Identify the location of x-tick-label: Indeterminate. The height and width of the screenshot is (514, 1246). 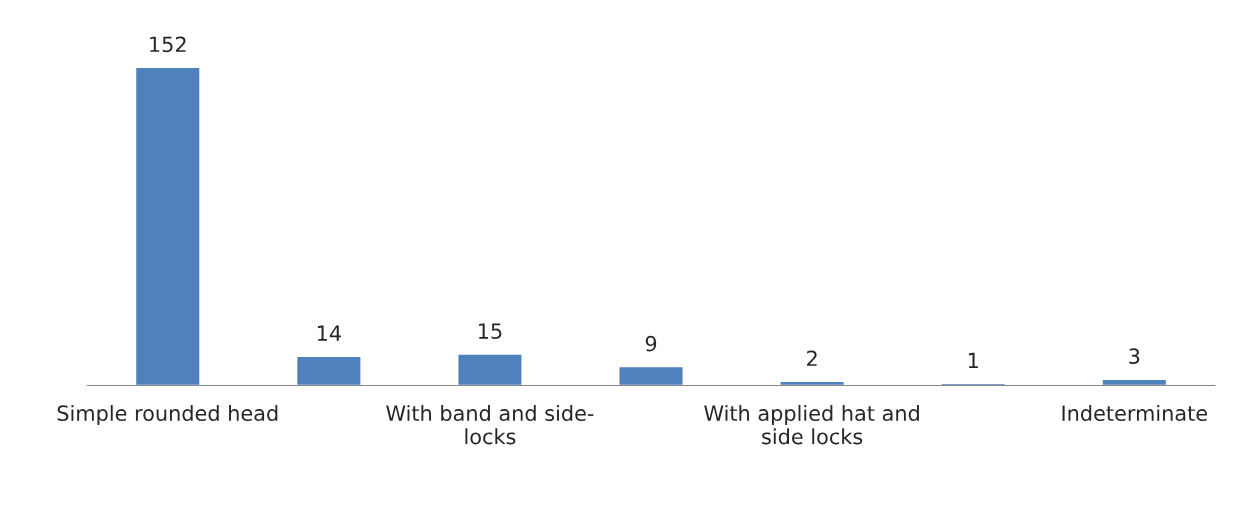
(1134, 413).